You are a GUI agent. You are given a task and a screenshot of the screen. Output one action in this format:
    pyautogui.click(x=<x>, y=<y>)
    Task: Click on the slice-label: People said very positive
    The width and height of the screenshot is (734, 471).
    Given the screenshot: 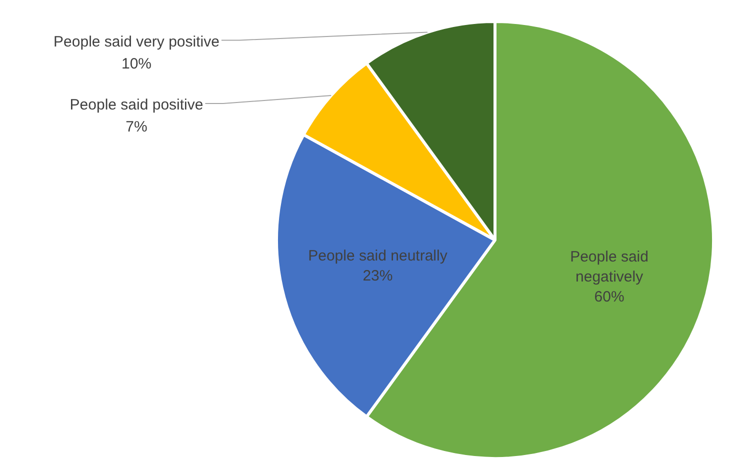 What is the action you would take?
    pyautogui.click(x=137, y=41)
    